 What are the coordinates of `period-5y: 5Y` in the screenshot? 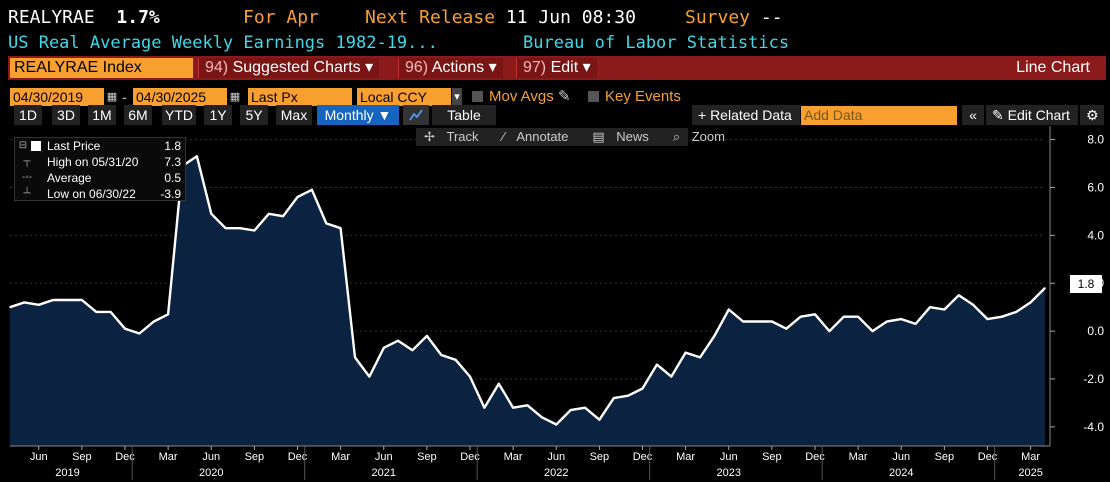 It's located at (254, 115).